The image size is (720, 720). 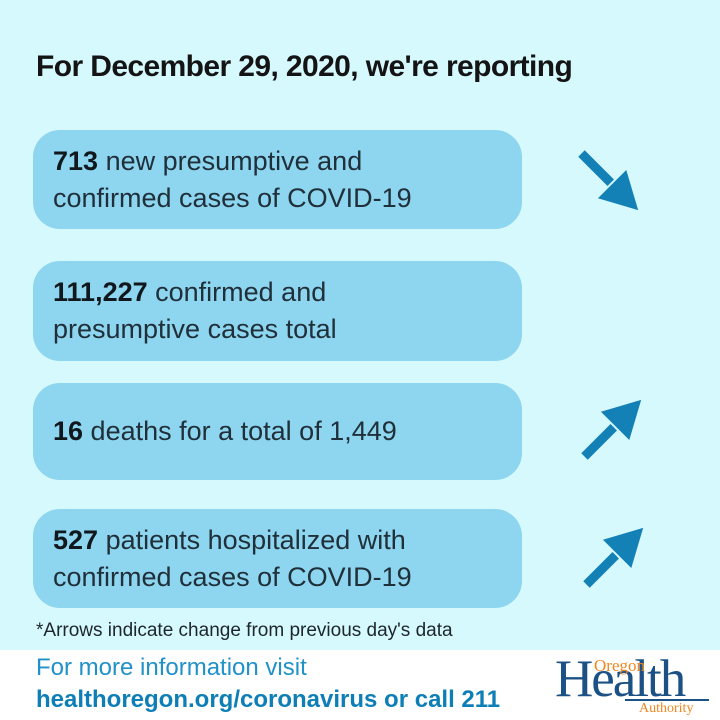 I want to click on stat-value: 111,227, so click(x=100, y=292).